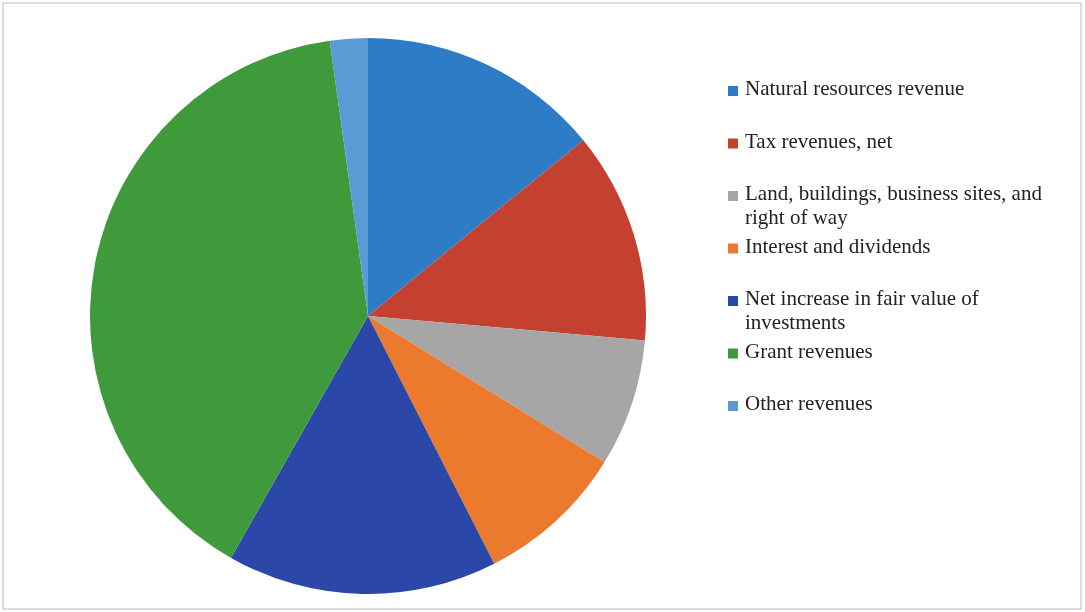 The width and height of the screenshot is (1085, 612). I want to click on legend-label: Tax revenues, net, so click(819, 140).